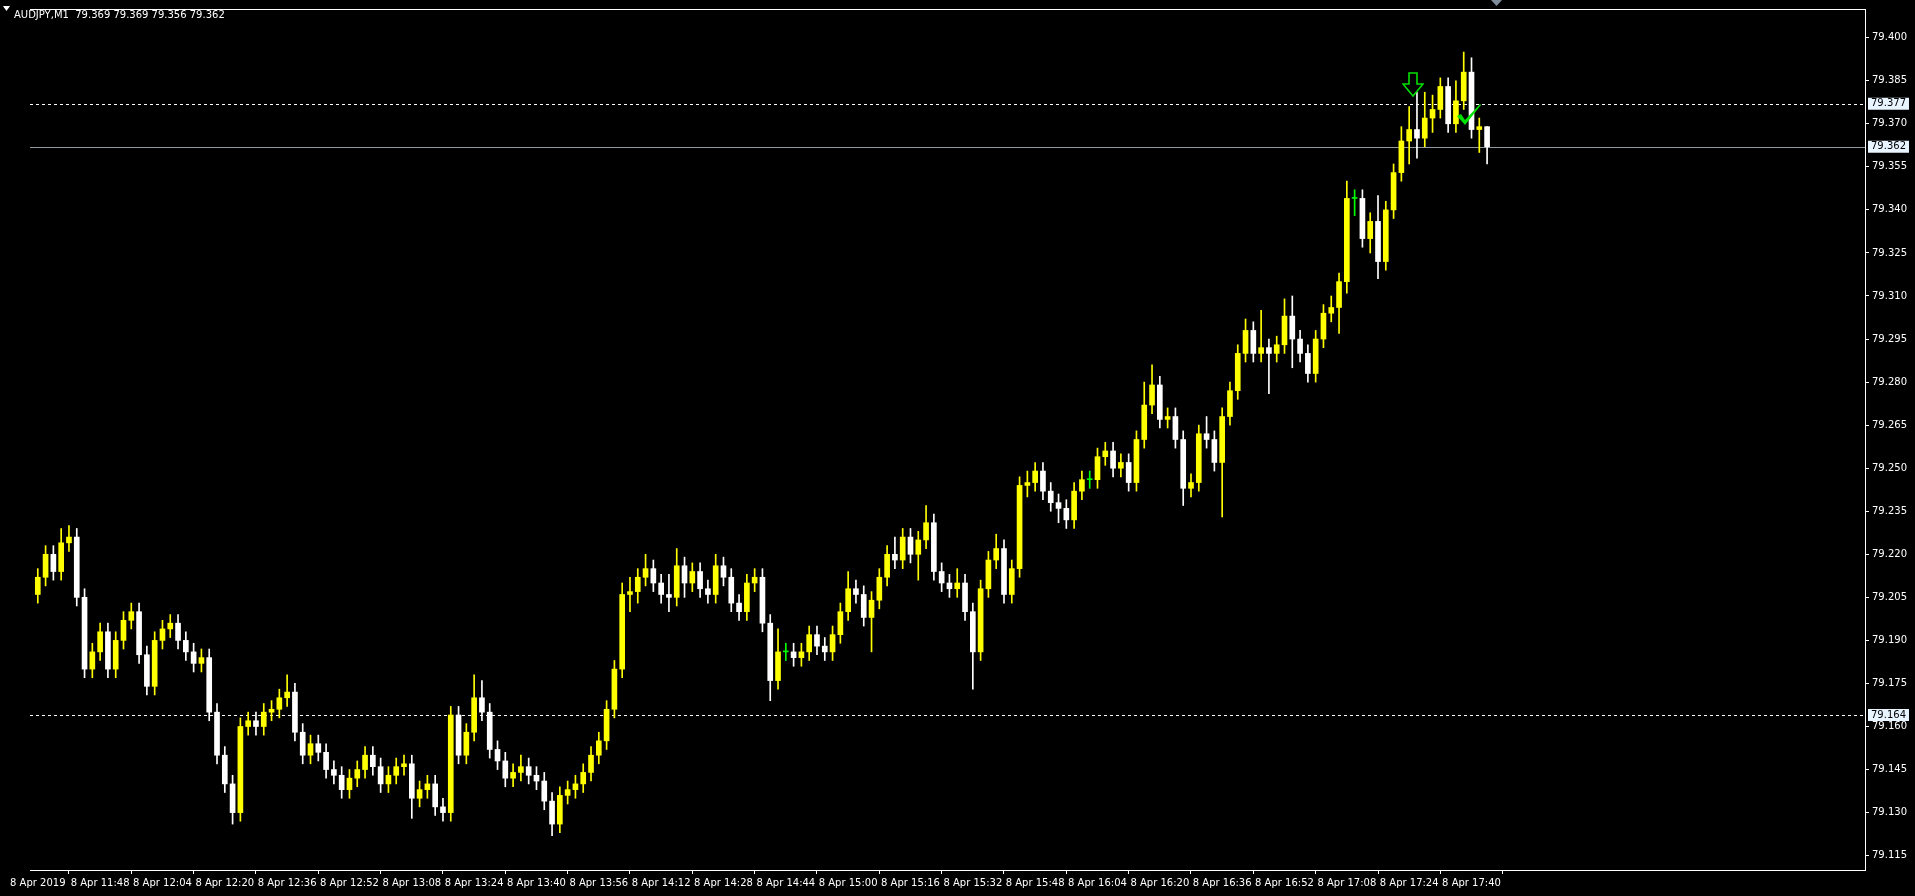  Describe the element at coordinates (412, 882) in the screenshot. I see `x-tick-label: 8 Apr 13:08` at that location.